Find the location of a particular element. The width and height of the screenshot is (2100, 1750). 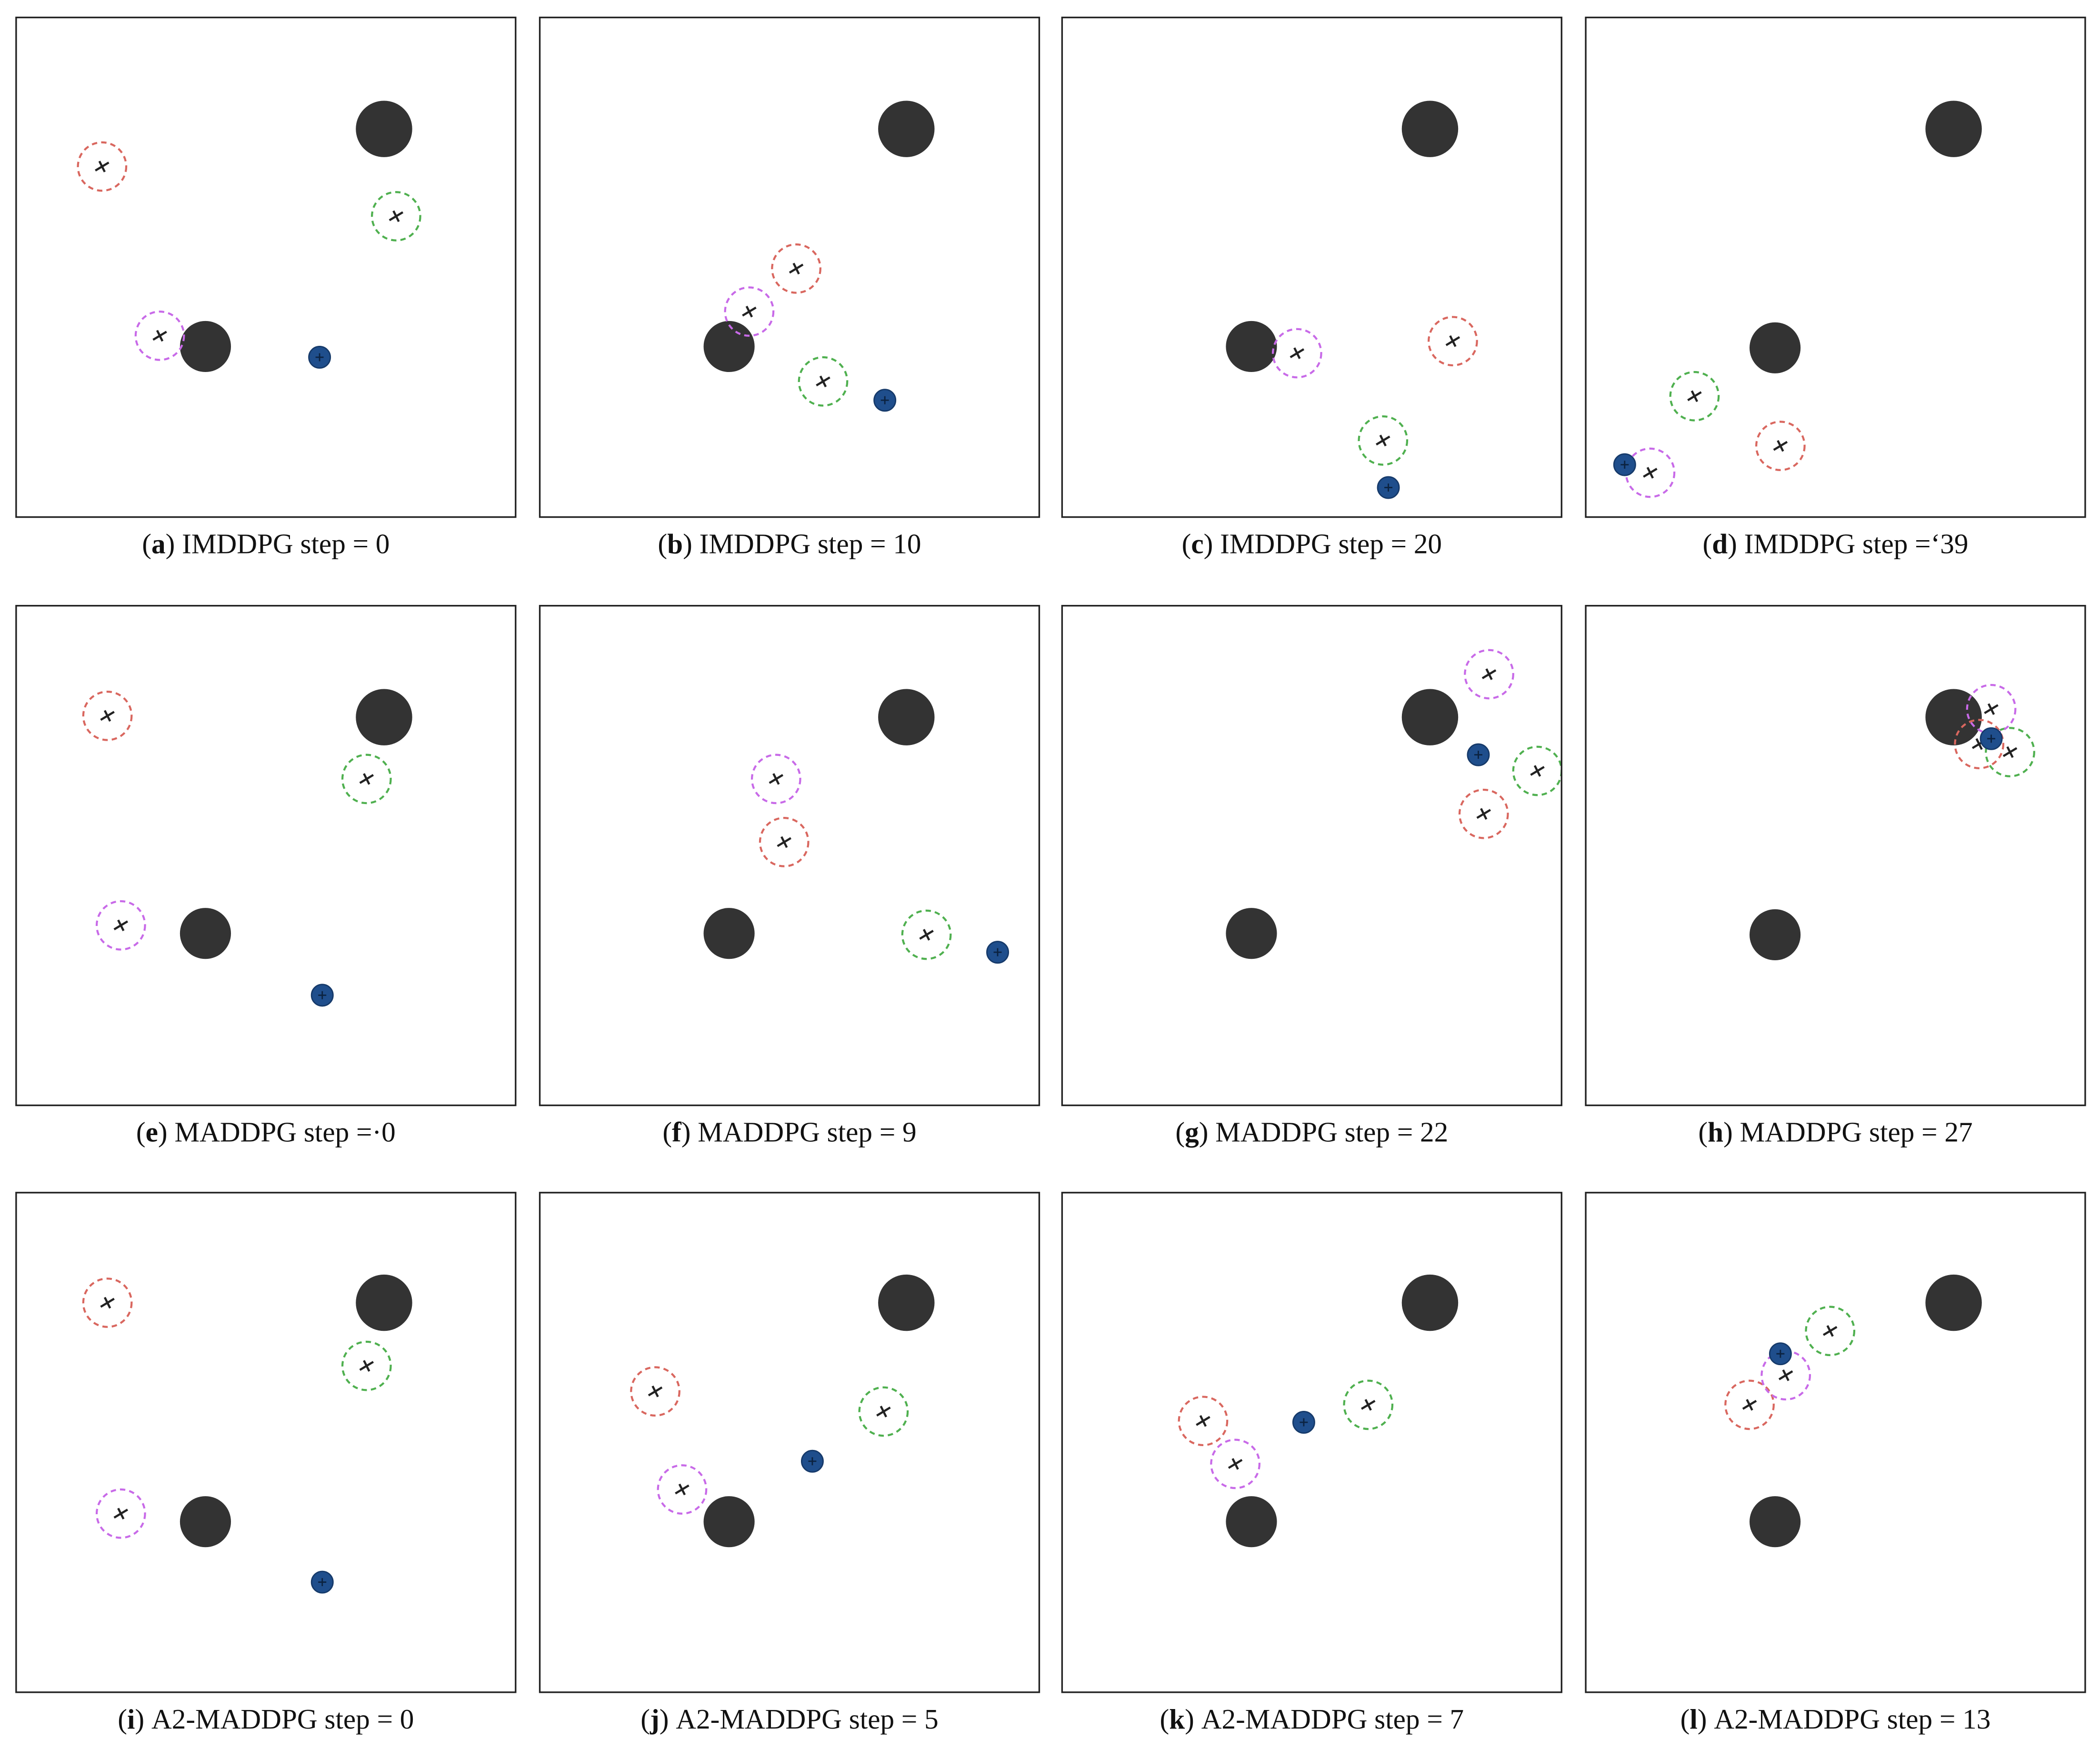

caption: (i) A2-MADDPG step = 0 is located at coordinates (266, 1719).